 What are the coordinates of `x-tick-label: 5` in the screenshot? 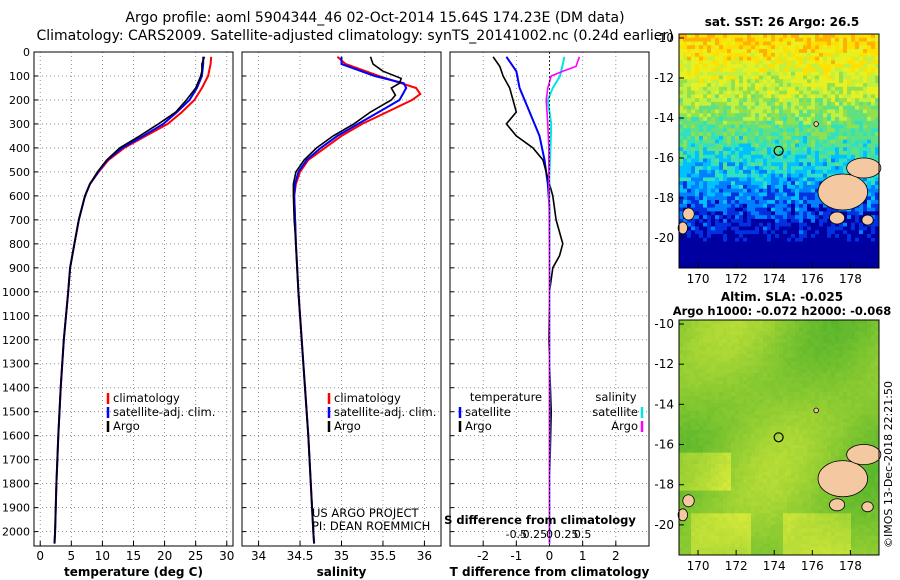 It's located at (71, 556).